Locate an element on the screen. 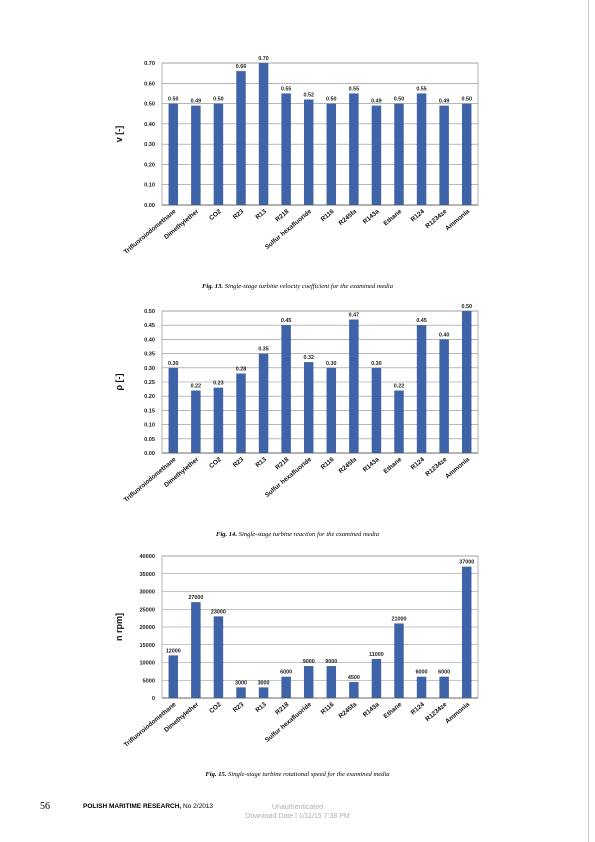 The height and width of the screenshot is (842, 595). data-label: 0.35 is located at coordinates (263, 350).